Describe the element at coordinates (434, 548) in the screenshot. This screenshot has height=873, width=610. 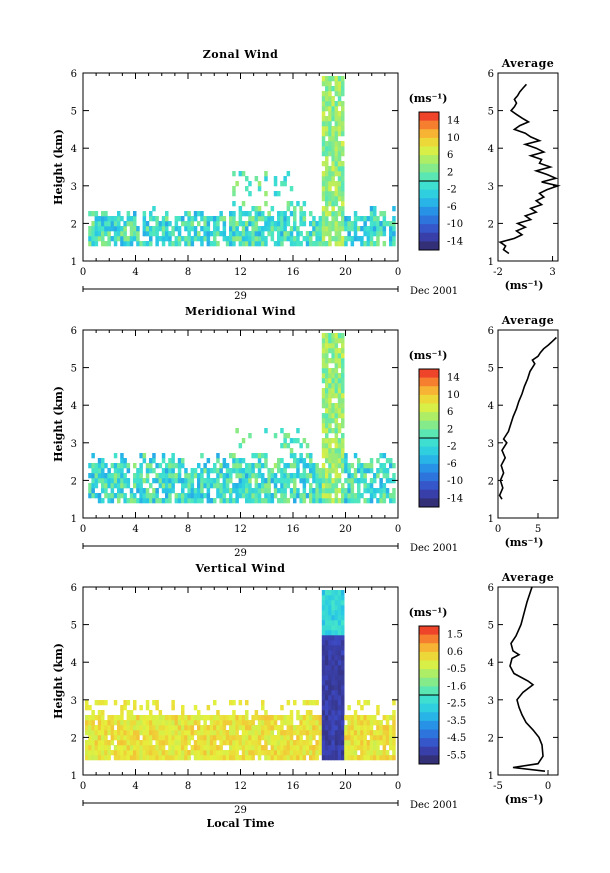
I see `month-label: Dec 2001` at that location.